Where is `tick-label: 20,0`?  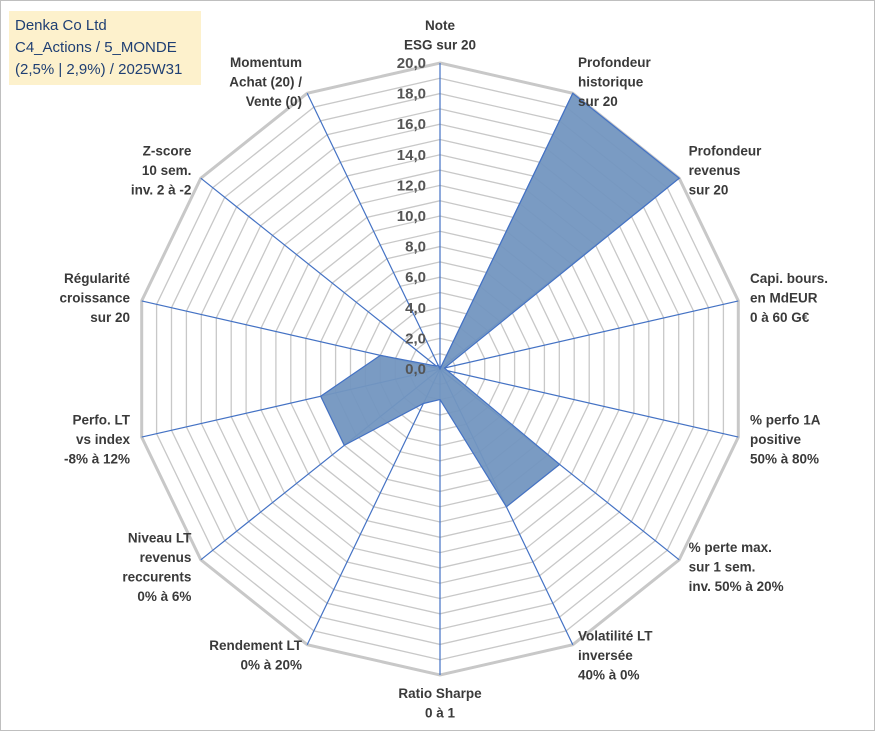 tick-label: 20,0 is located at coordinates (411, 63).